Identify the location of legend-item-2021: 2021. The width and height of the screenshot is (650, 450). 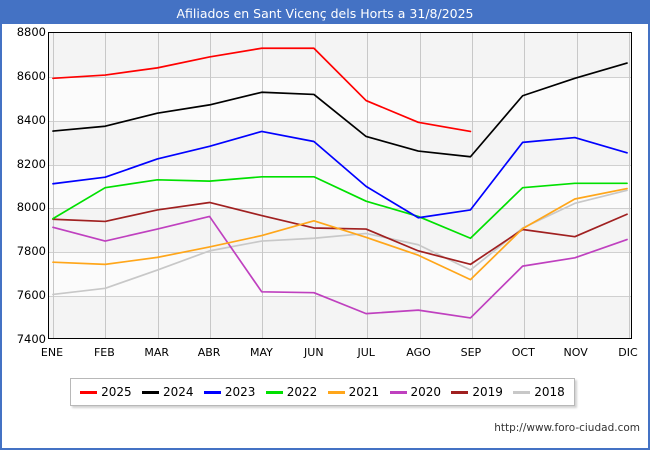
(353, 392).